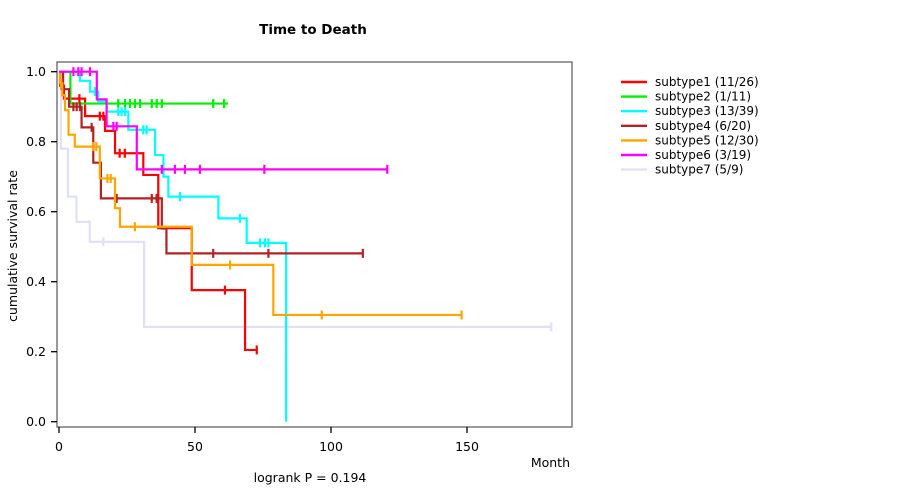 The width and height of the screenshot is (900, 500). I want to click on legend-label: subtype7 (5/9), so click(699, 170).